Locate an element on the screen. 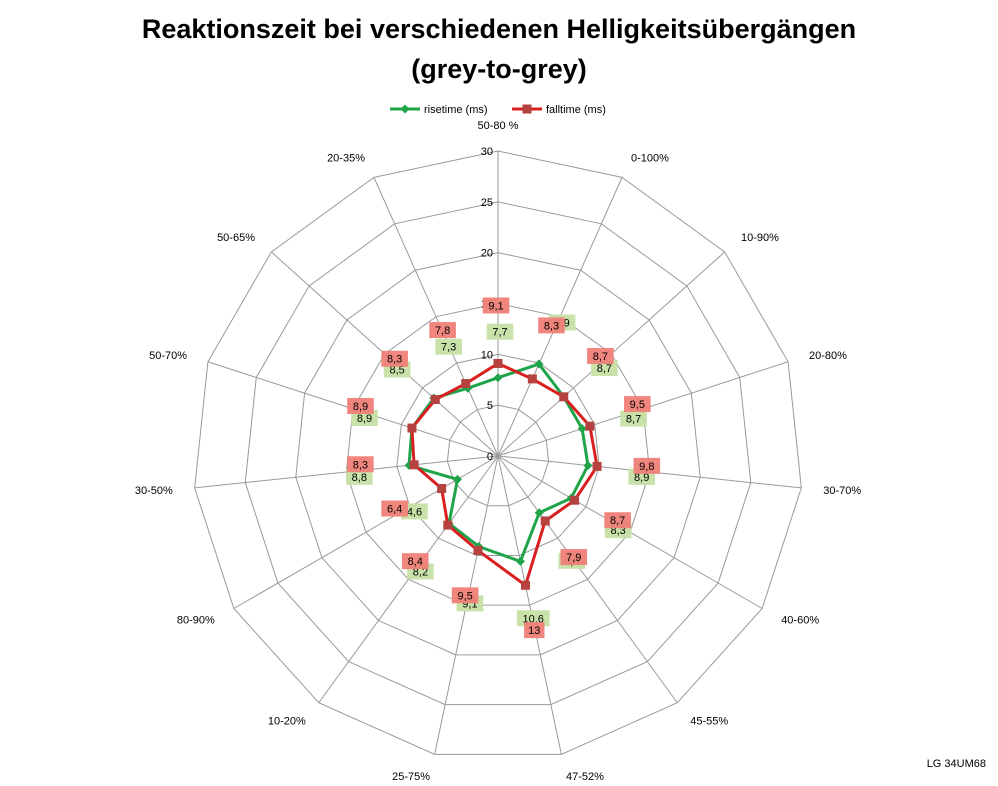 The image size is (998, 786). category-label: 80-90% is located at coordinates (196, 621).